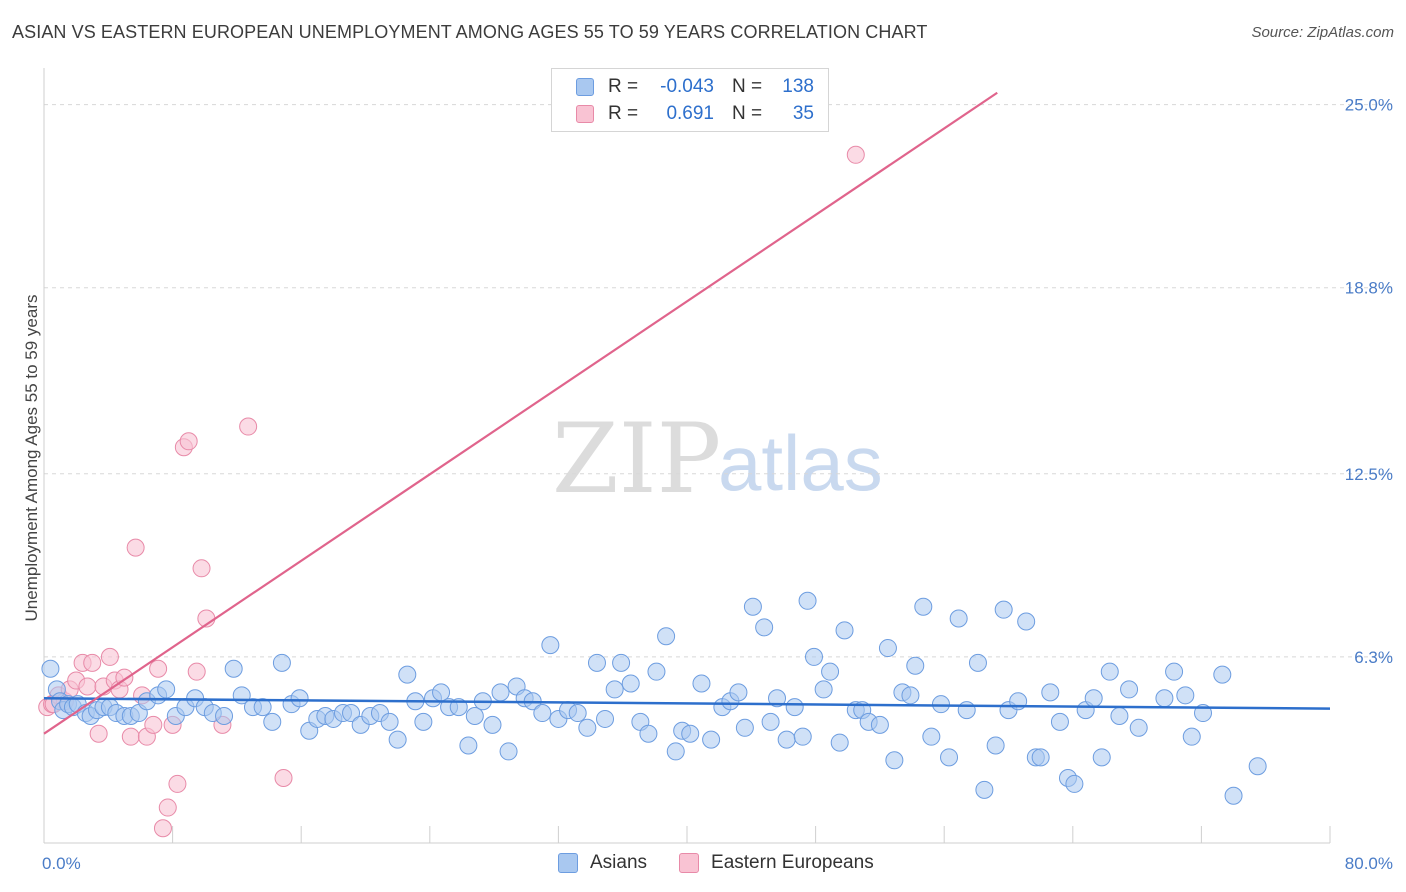 This screenshot has height=892, width=1406. I want to click on watermark-atlas: atlas, so click(800, 463).